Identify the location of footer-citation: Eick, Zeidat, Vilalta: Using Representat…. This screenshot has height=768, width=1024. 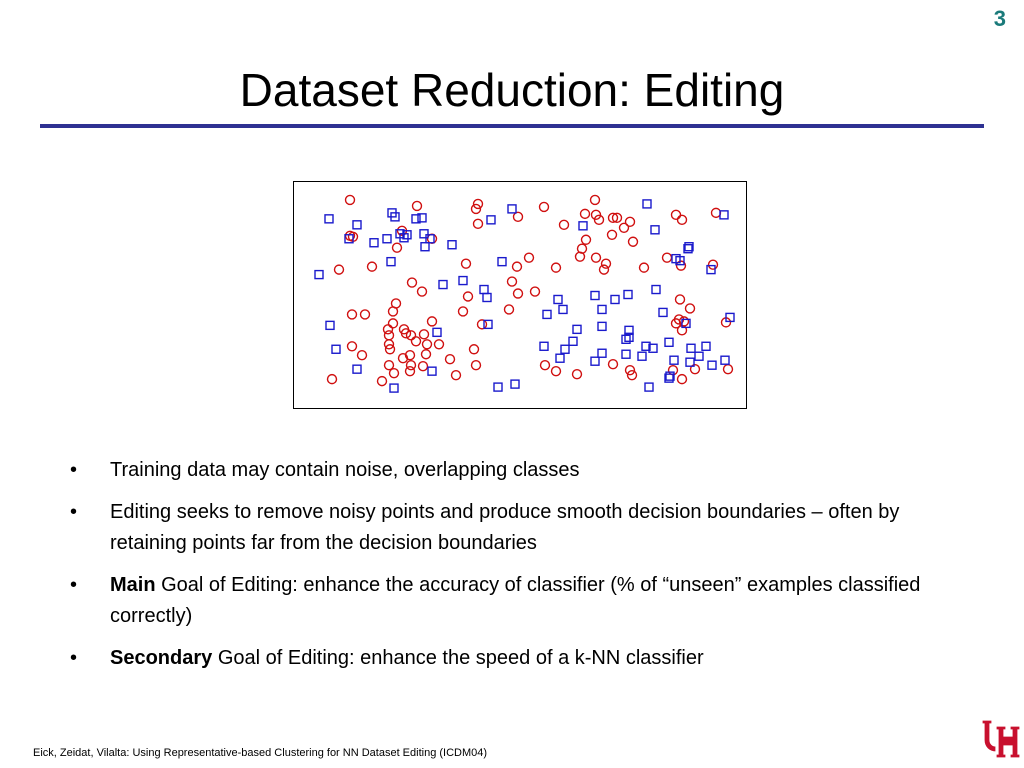
(260, 753).